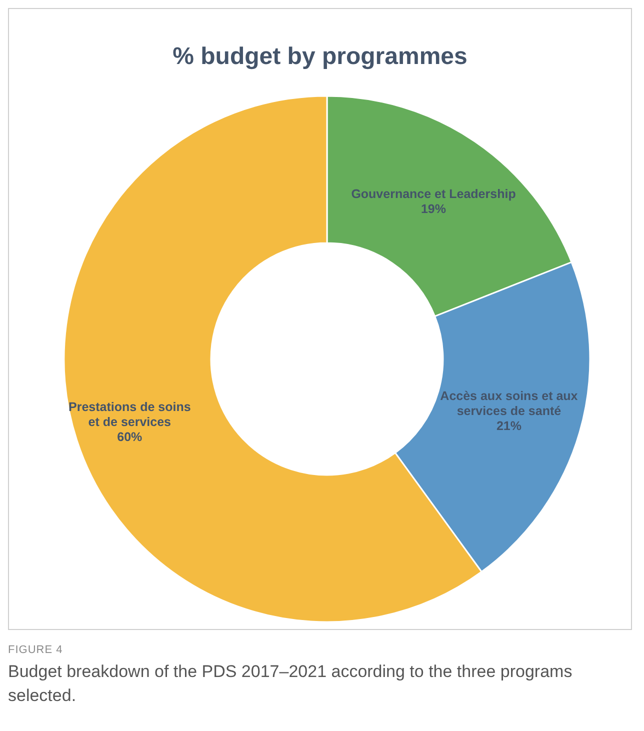 This screenshot has width=644, height=731. I want to click on data-label: 19%, so click(433, 209).